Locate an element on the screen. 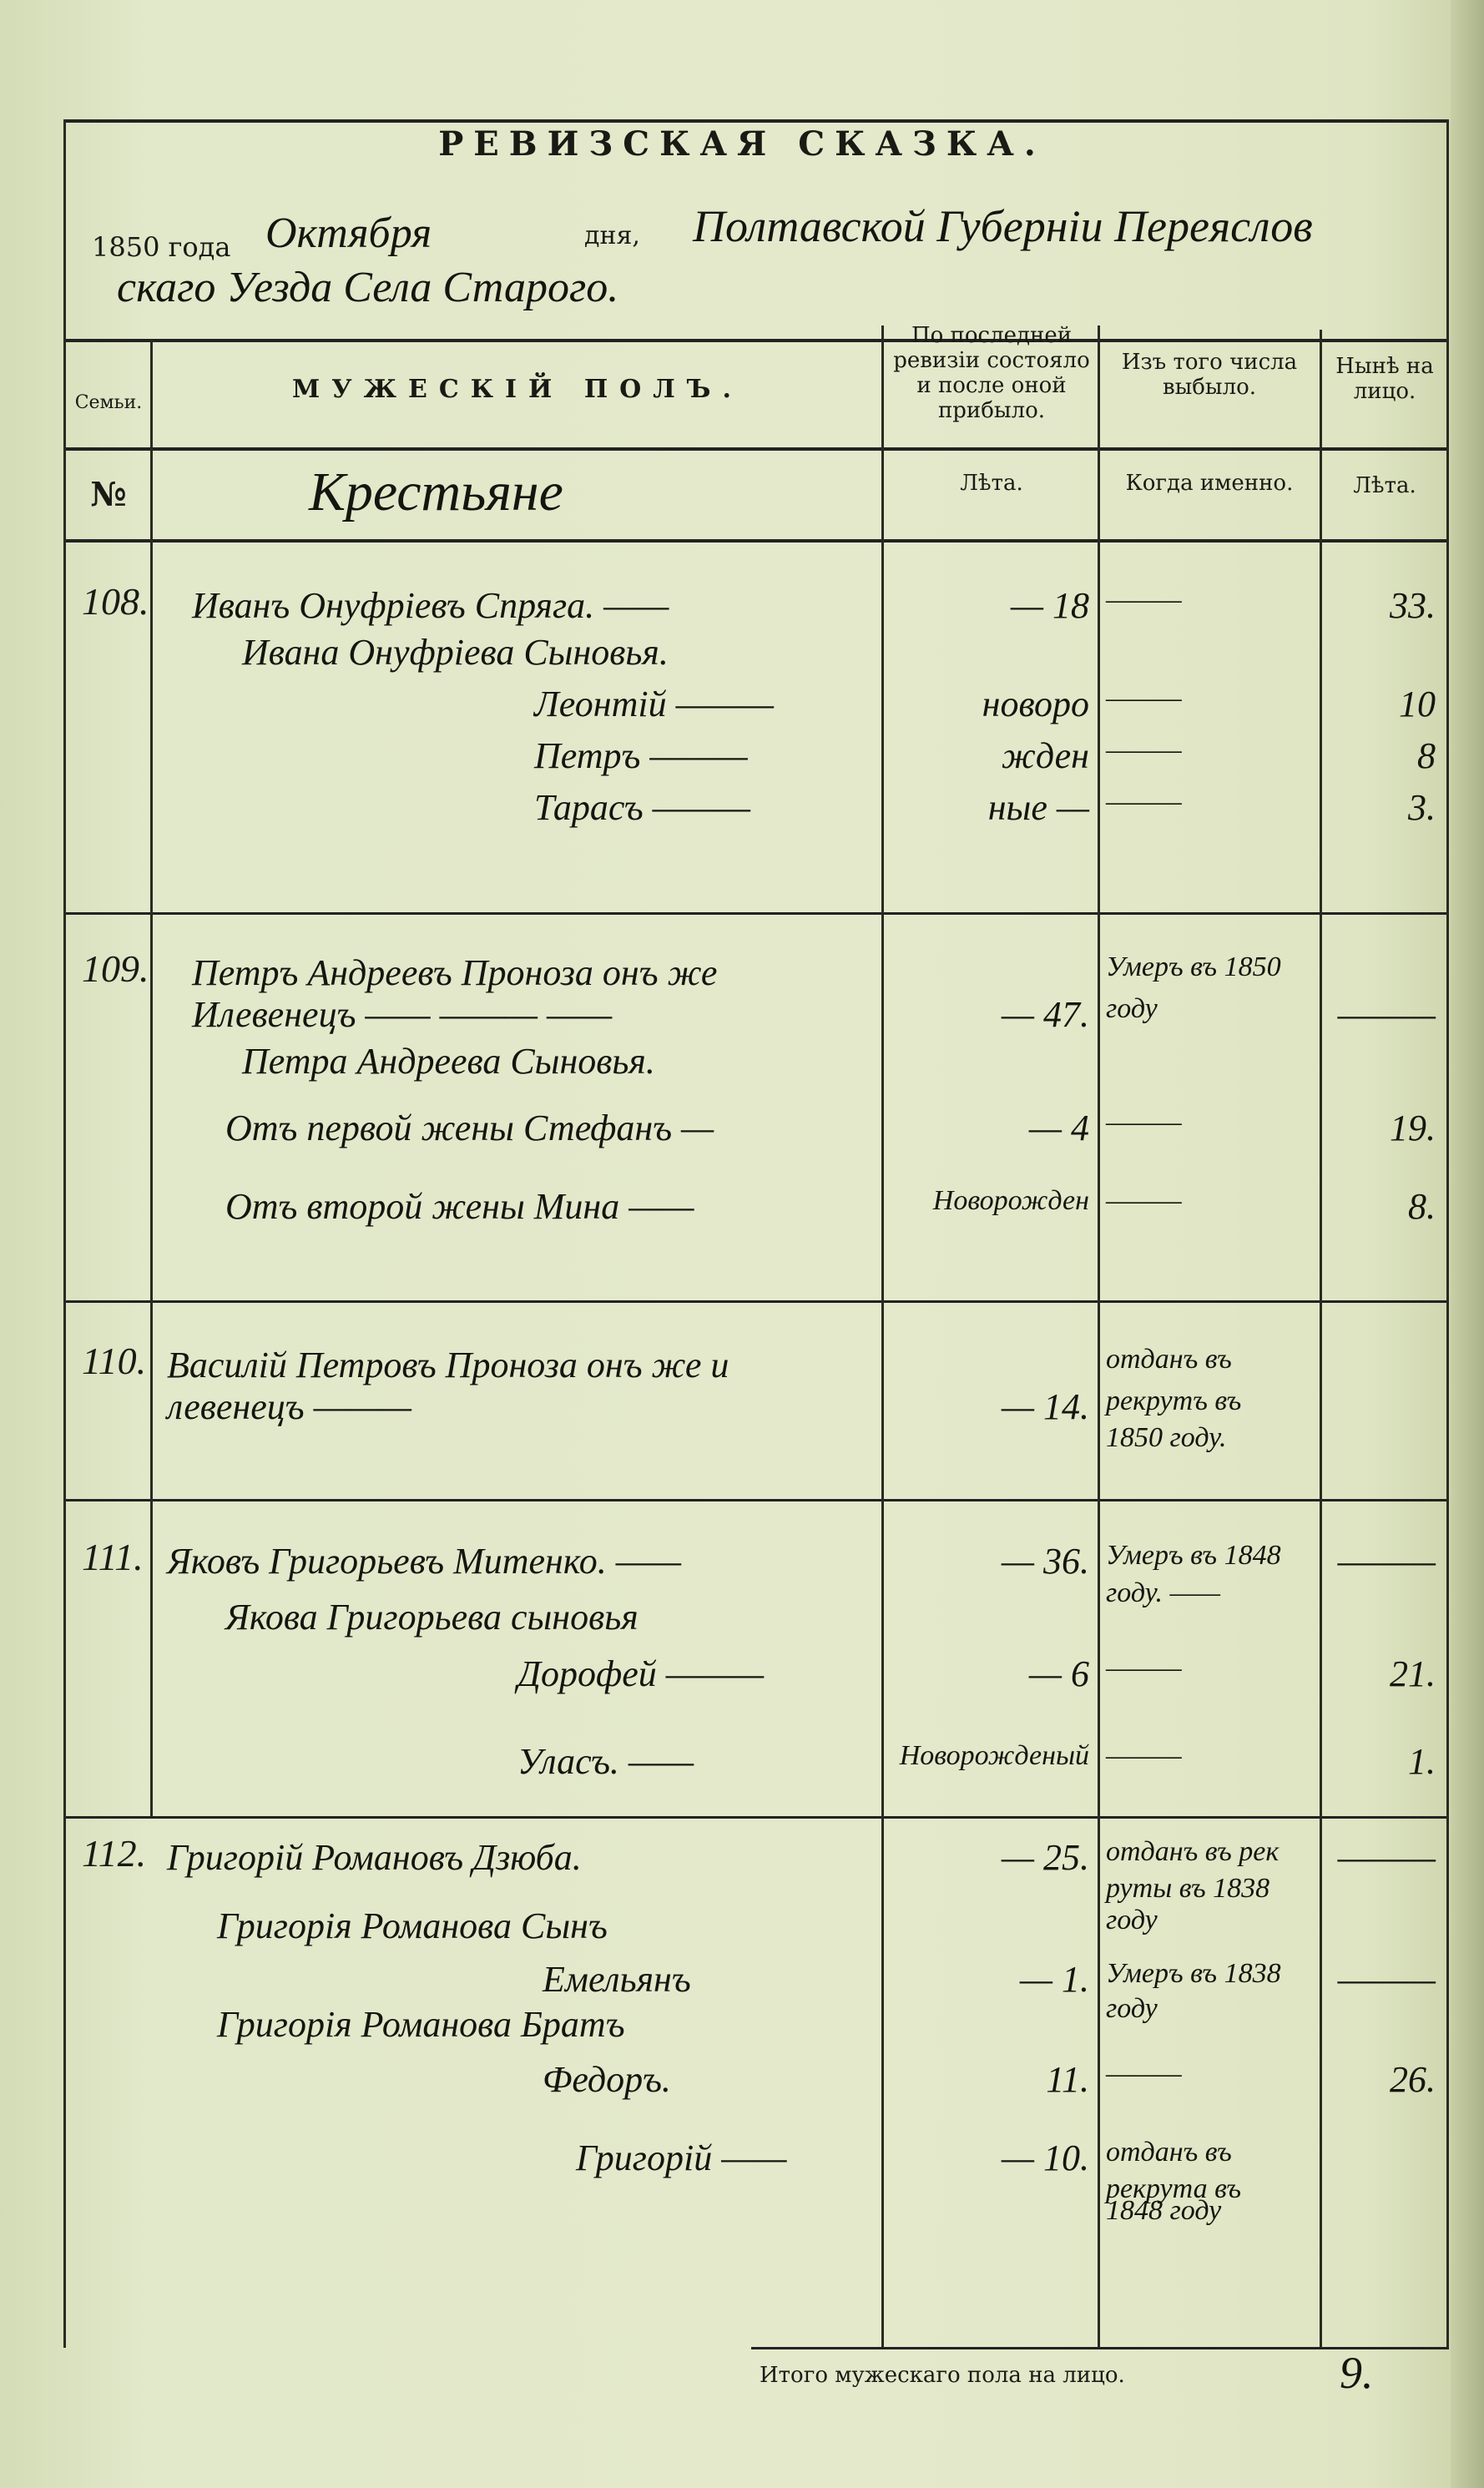  entry-prev: ные — is located at coordinates (1038, 807).